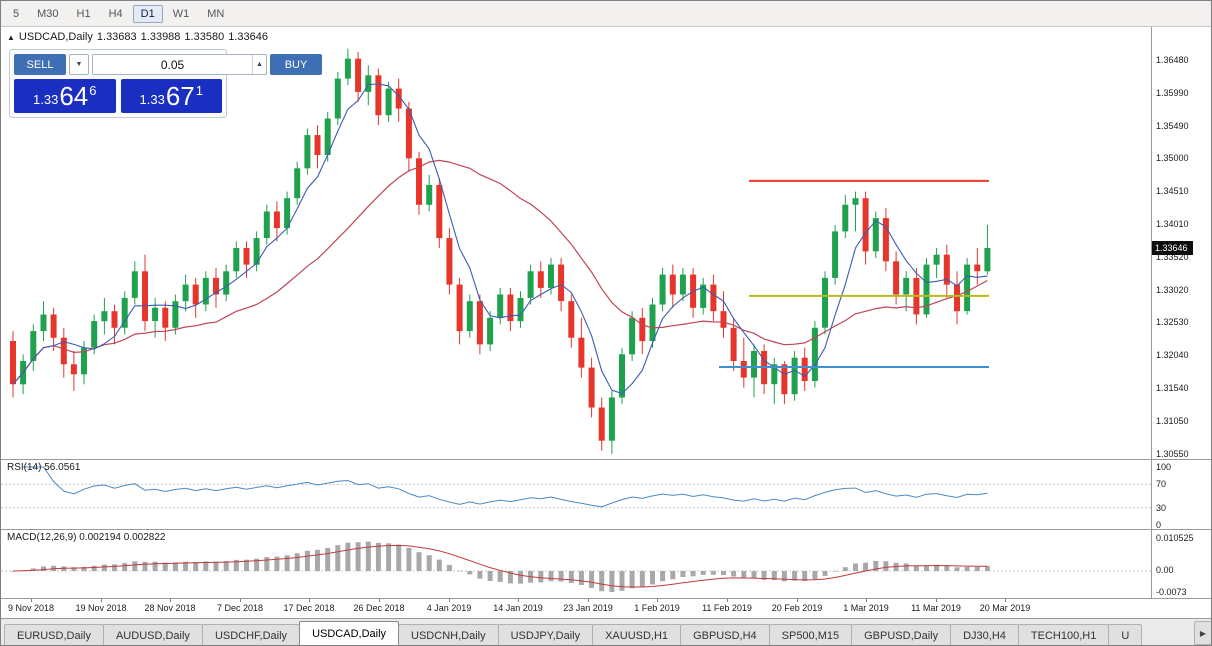 The height and width of the screenshot is (646, 1212). I want to click on order-type-dropdown: ▼, so click(79, 64).